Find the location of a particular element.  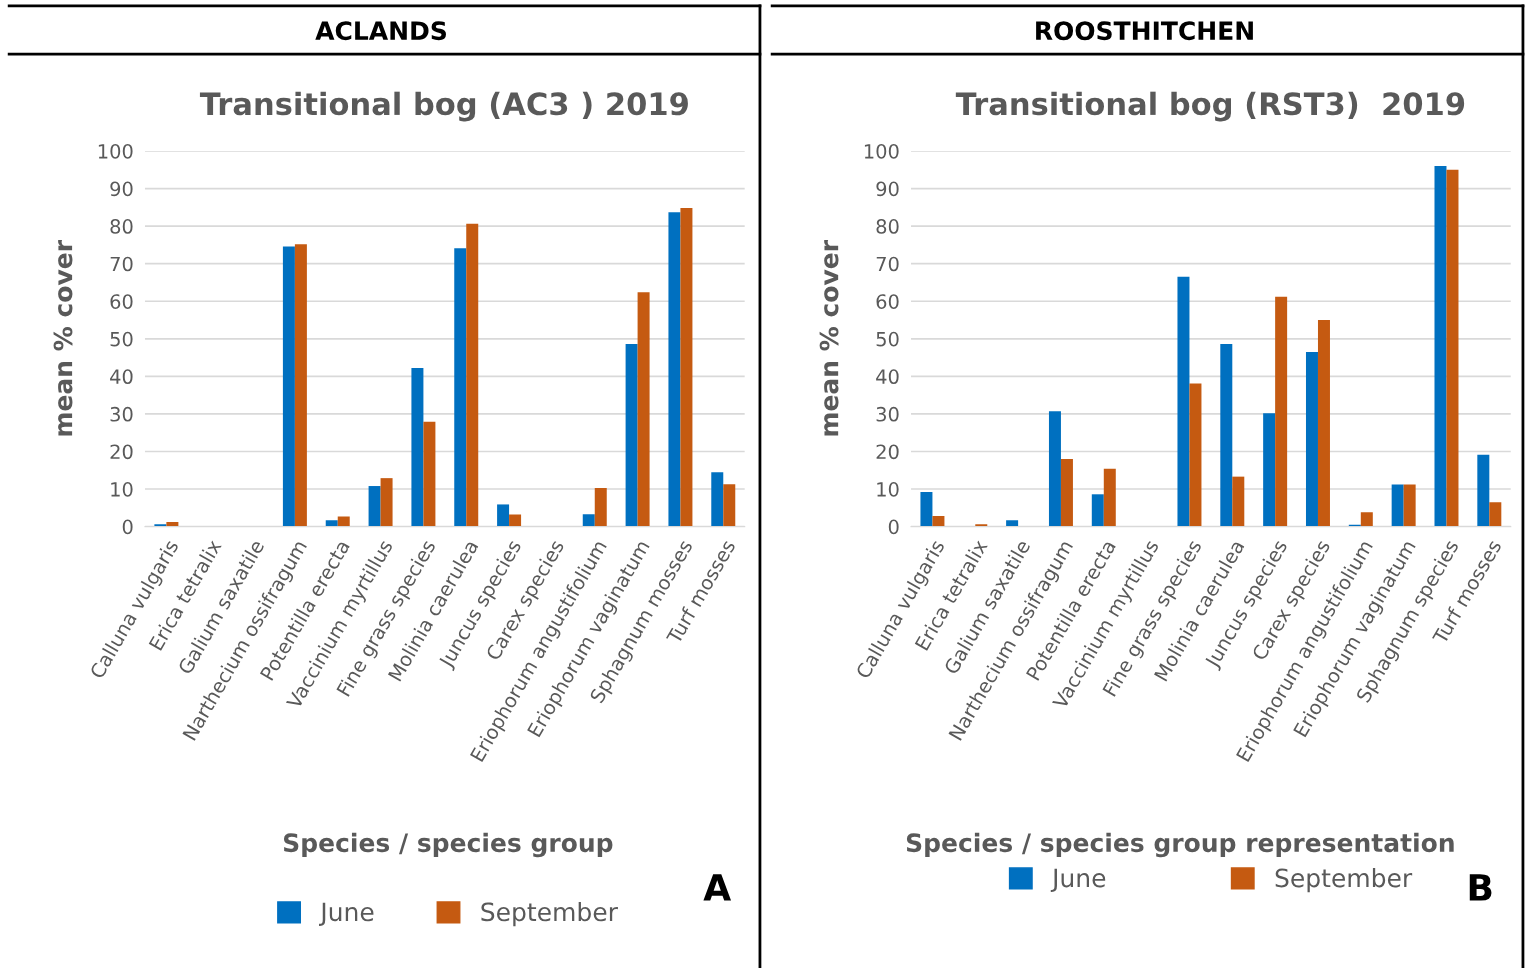

x-axis-title: Species / species group representation is located at coordinates (1180, 845).